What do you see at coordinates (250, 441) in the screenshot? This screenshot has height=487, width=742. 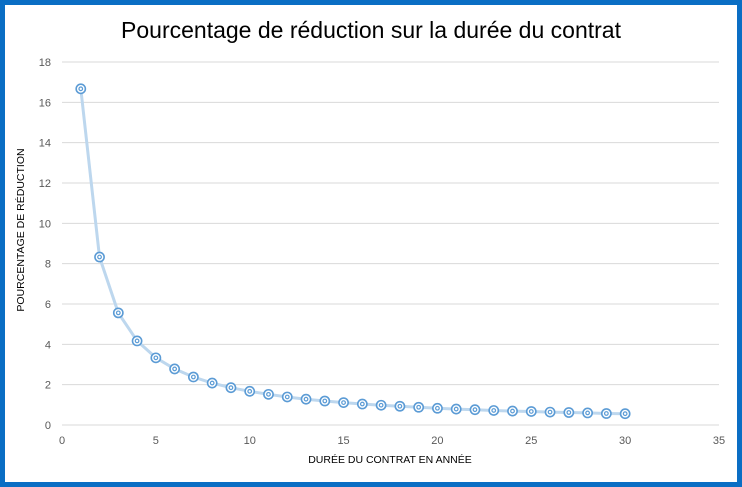 I see `x-tick-label: 10` at bounding box center [250, 441].